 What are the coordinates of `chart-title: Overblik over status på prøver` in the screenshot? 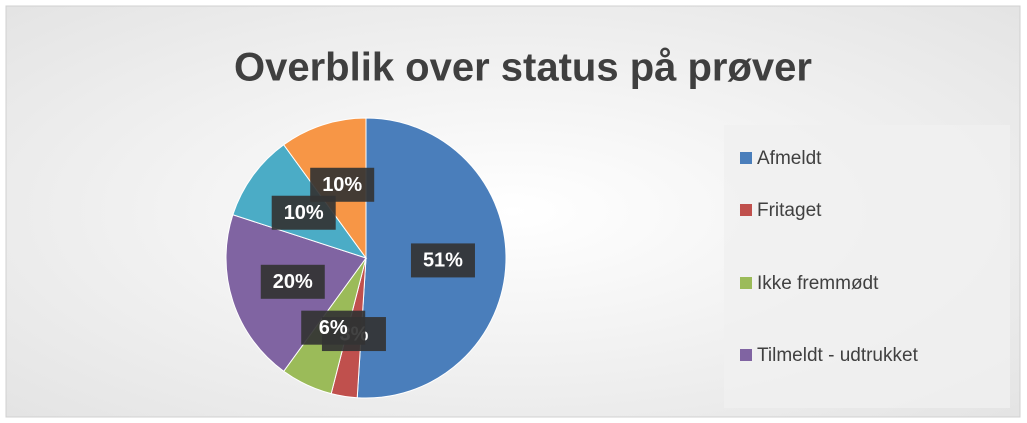 It's located at (523, 68).